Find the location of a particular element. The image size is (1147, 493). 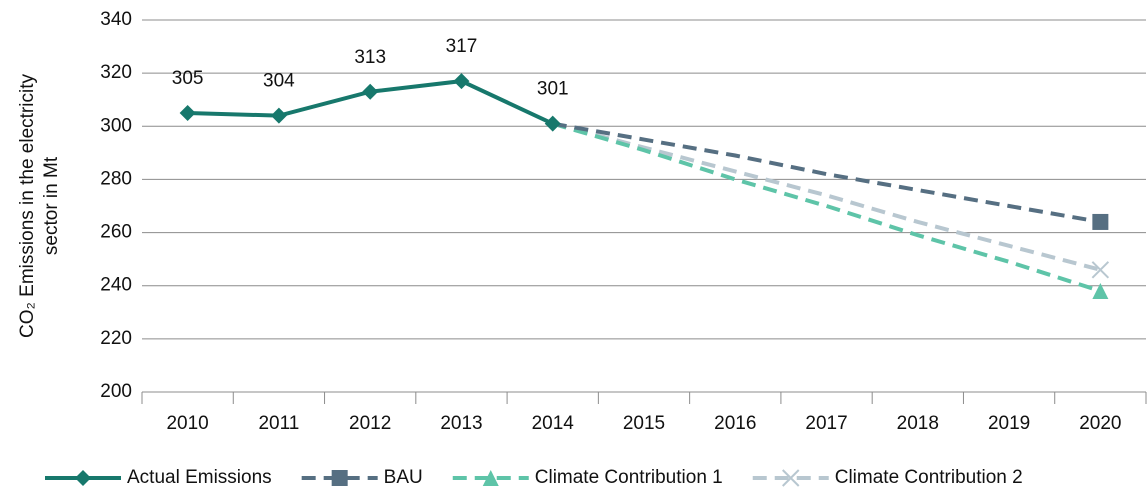

x-tick-label: 2013 is located at coordinates (461, 423).